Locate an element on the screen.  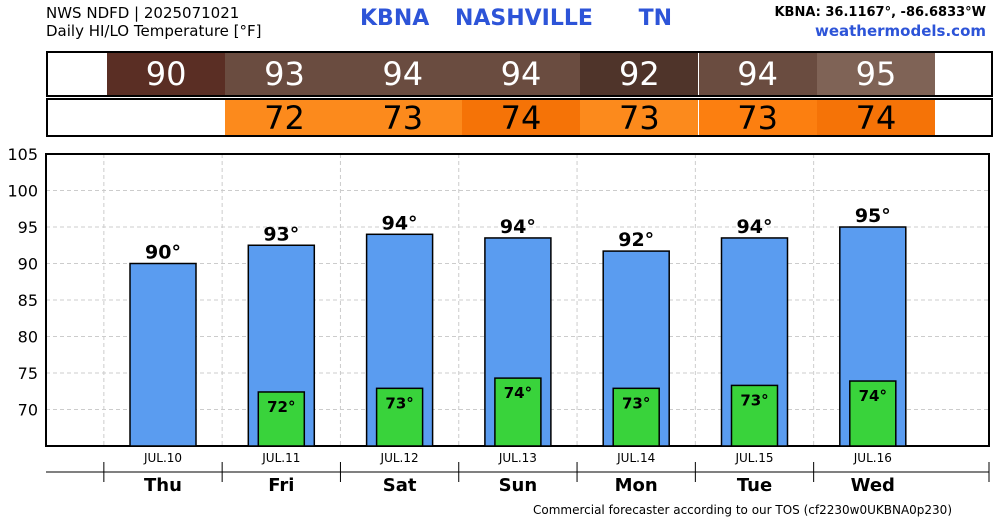
hi-bar-label: 93° is located at coordinates (281, 234).